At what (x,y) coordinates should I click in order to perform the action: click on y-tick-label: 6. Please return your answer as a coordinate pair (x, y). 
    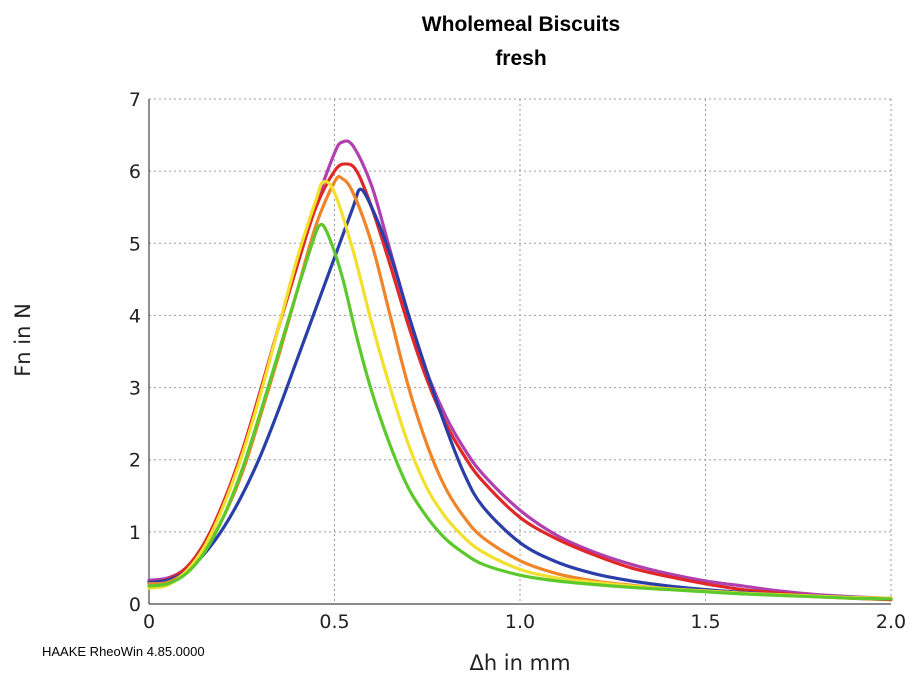
    Looking at the image, I should click on (135, 172).